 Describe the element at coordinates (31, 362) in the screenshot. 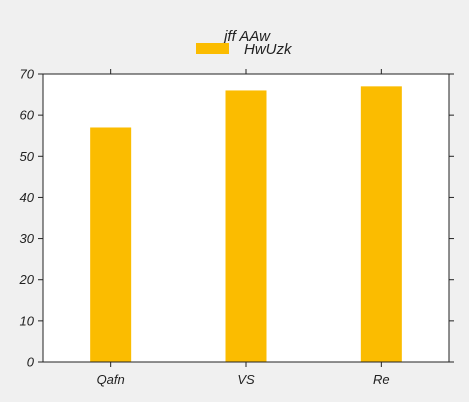

I see `y-tick-label: 0` at that location.